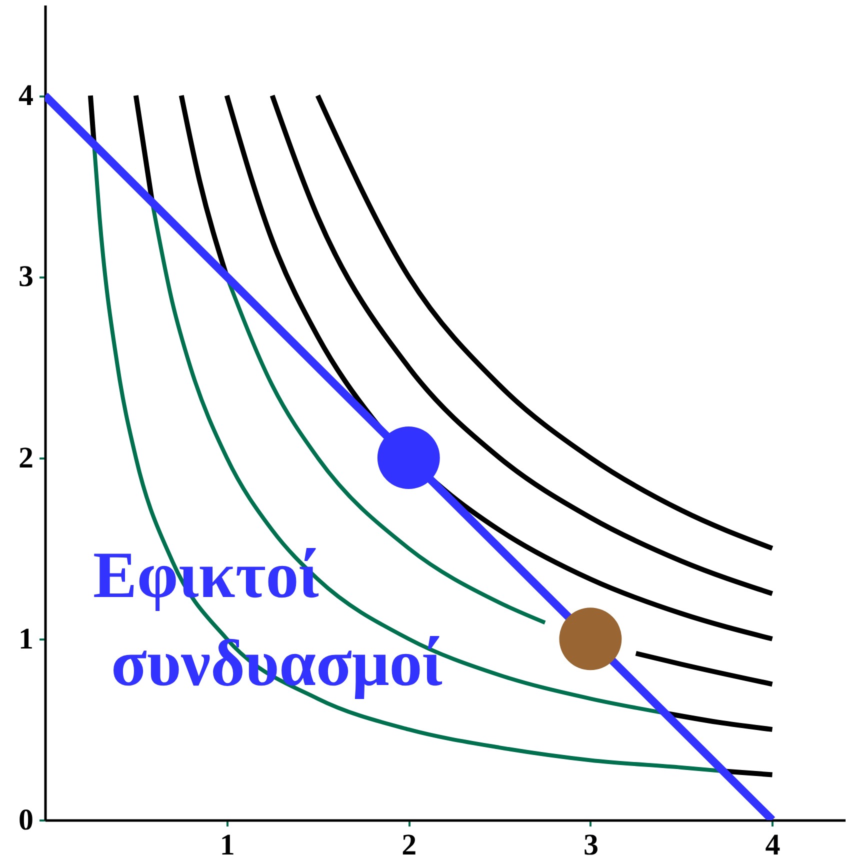 This screenshot has width=846, height=867. What do you see at coordinates (26, 820) in the screenshot?
I see `y-tick-label: 0` at bounding box center [26, 820].